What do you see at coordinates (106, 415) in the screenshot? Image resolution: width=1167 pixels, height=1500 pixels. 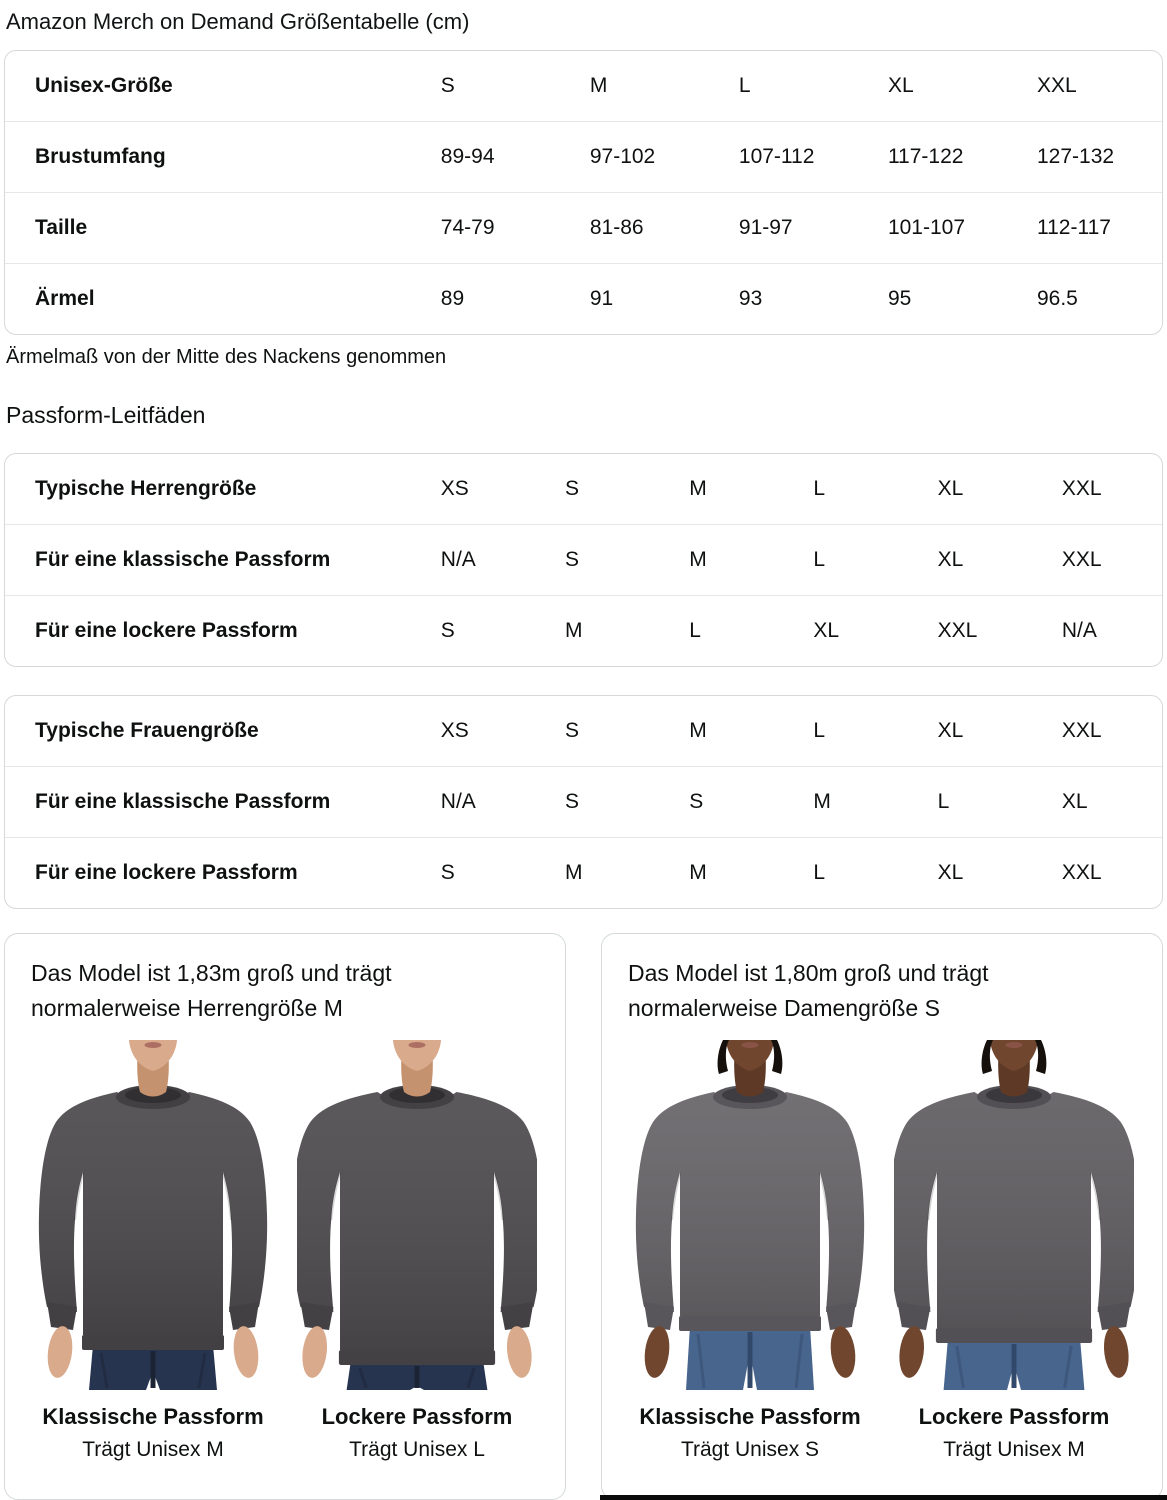 I see `fit-guides-heading: Passform-Leitfäden` at bounding box center [106, 415].